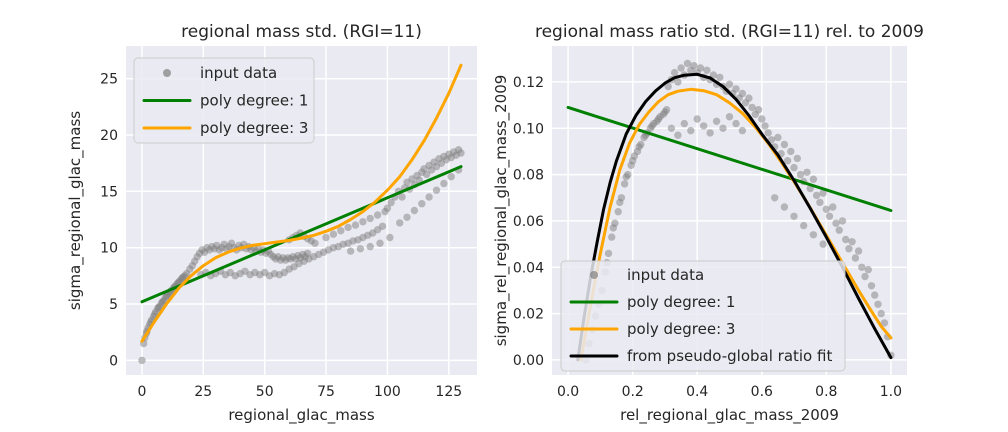 This screenshot has height=432, width=1008. Describe the element at coordinates (729, 356) in the screenshot. I see `legend-label: from pseudo-global ratio fit` at that location.